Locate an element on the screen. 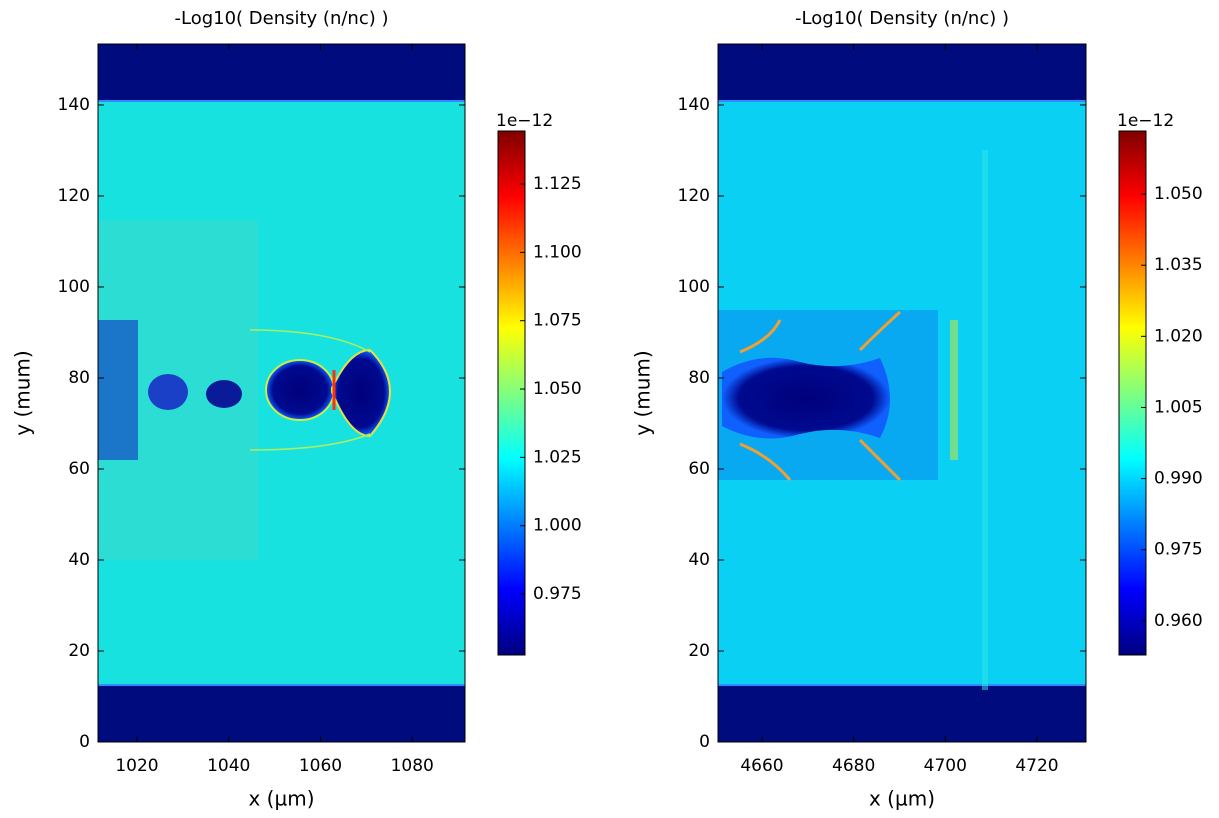 Image resolution: width=1219 pixels, height=818 pixels. x-tick-label: 1080 is located at coordinates (412, 766).